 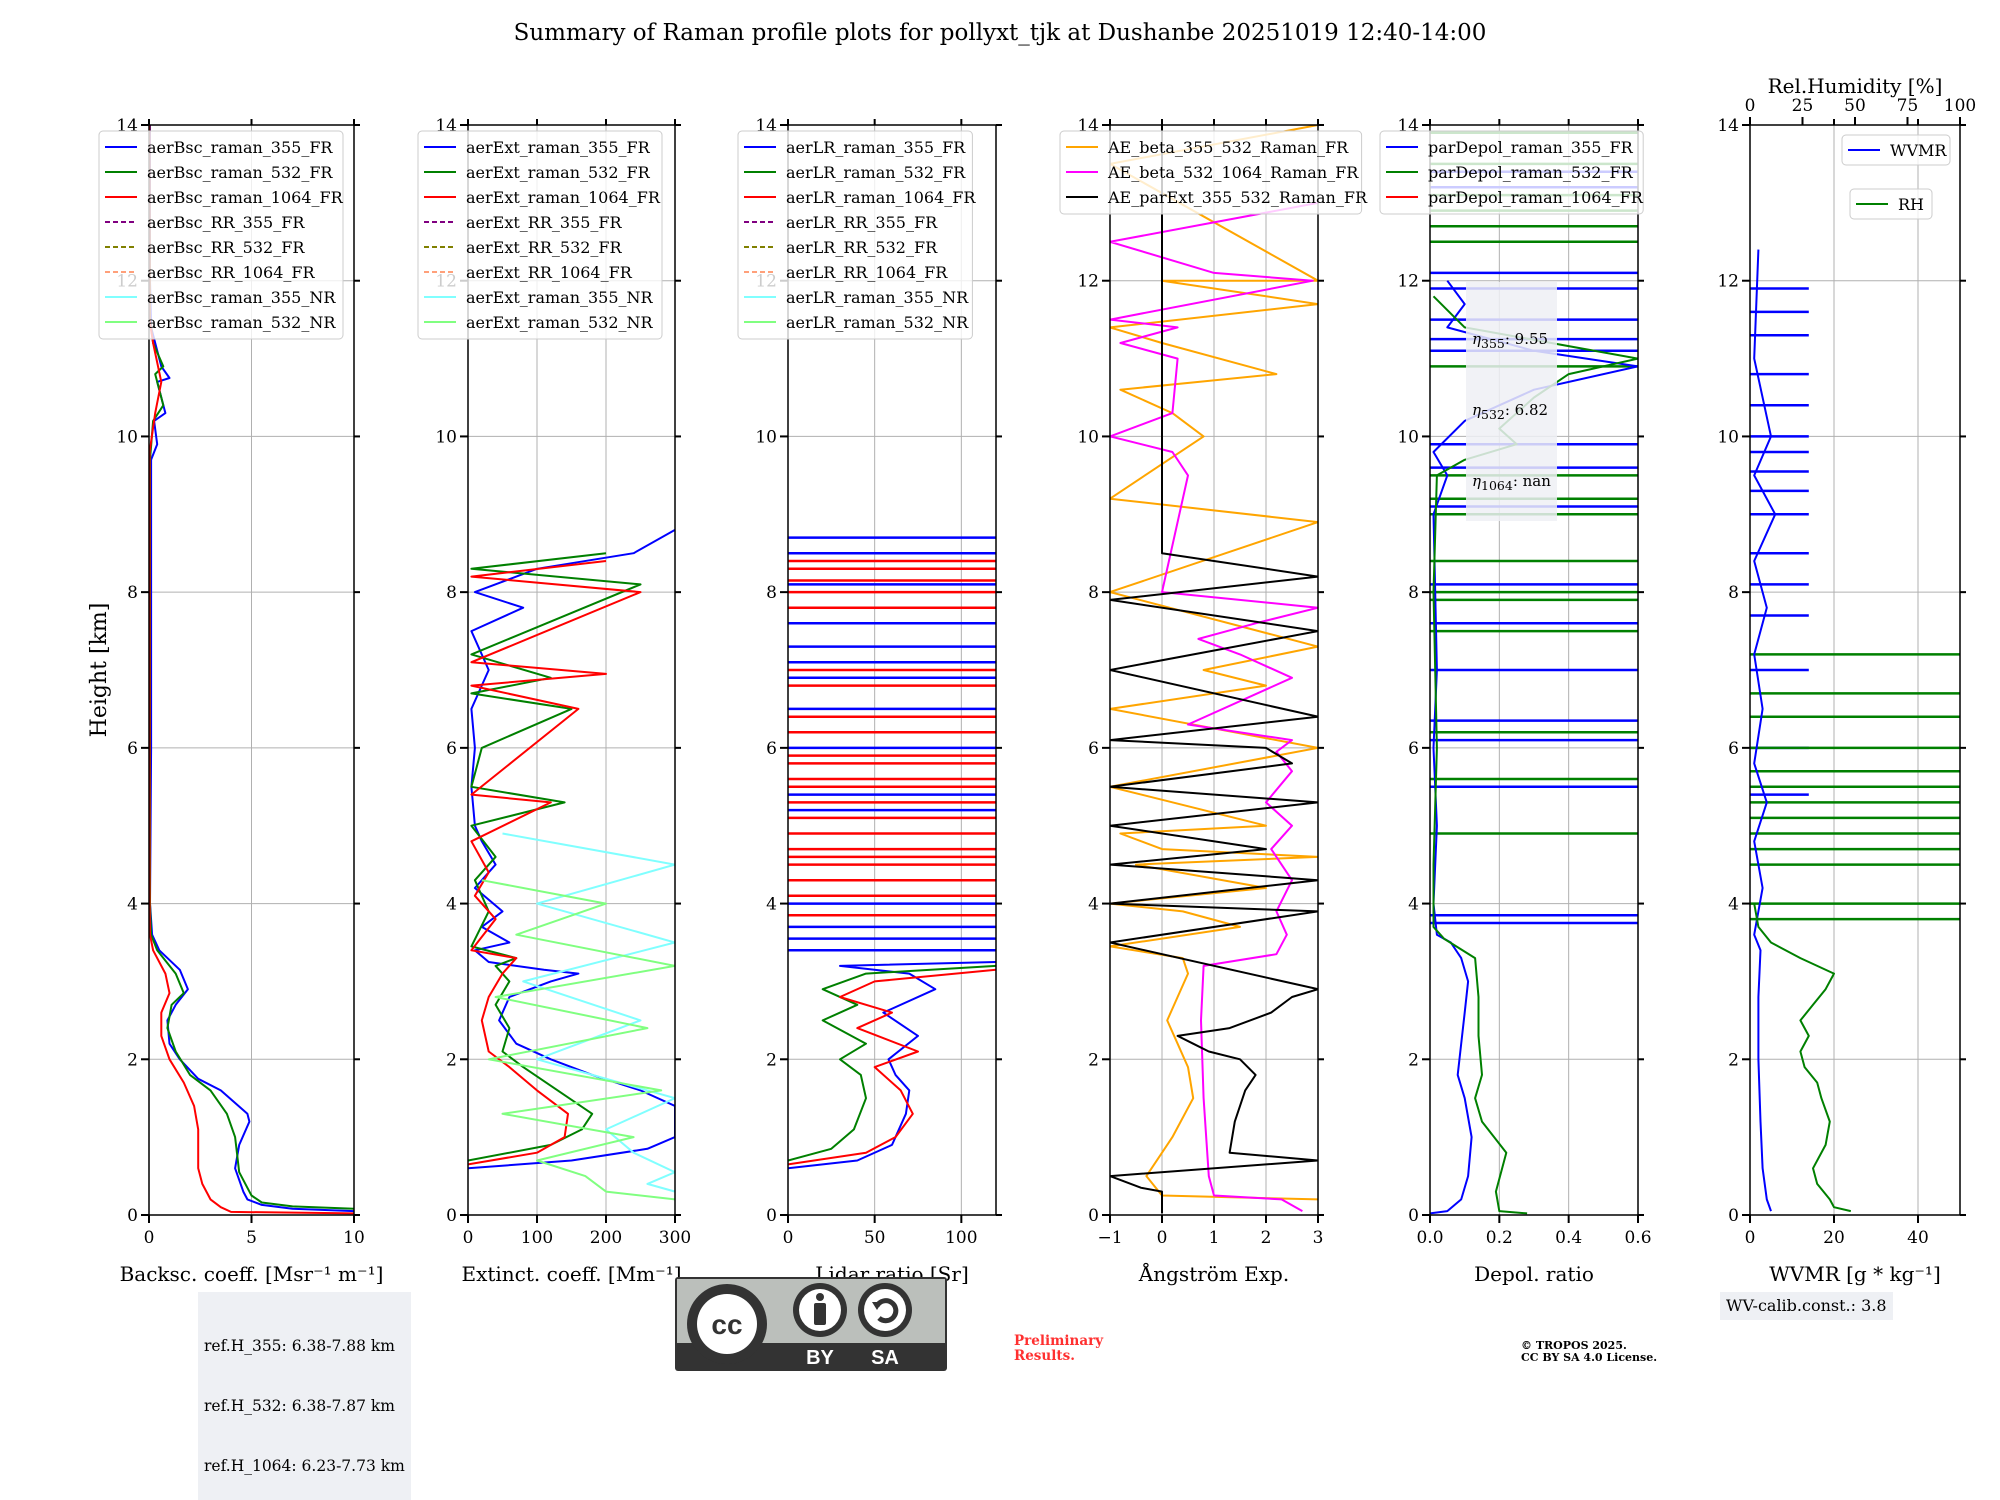 I want to click on series-AE_beta_355_532_Raman_FR, so click(x=1214, y=663).